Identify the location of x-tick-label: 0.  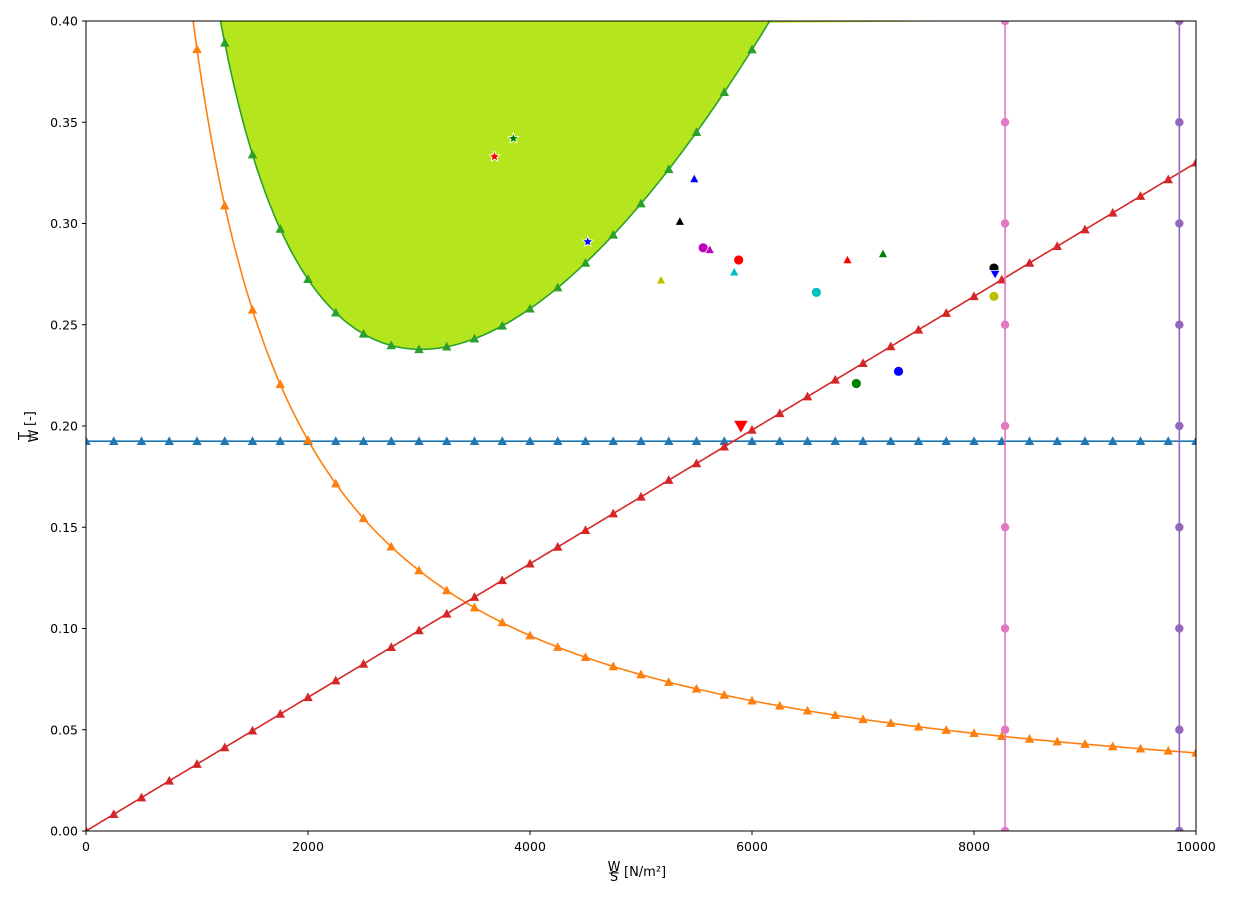
(86, 846).